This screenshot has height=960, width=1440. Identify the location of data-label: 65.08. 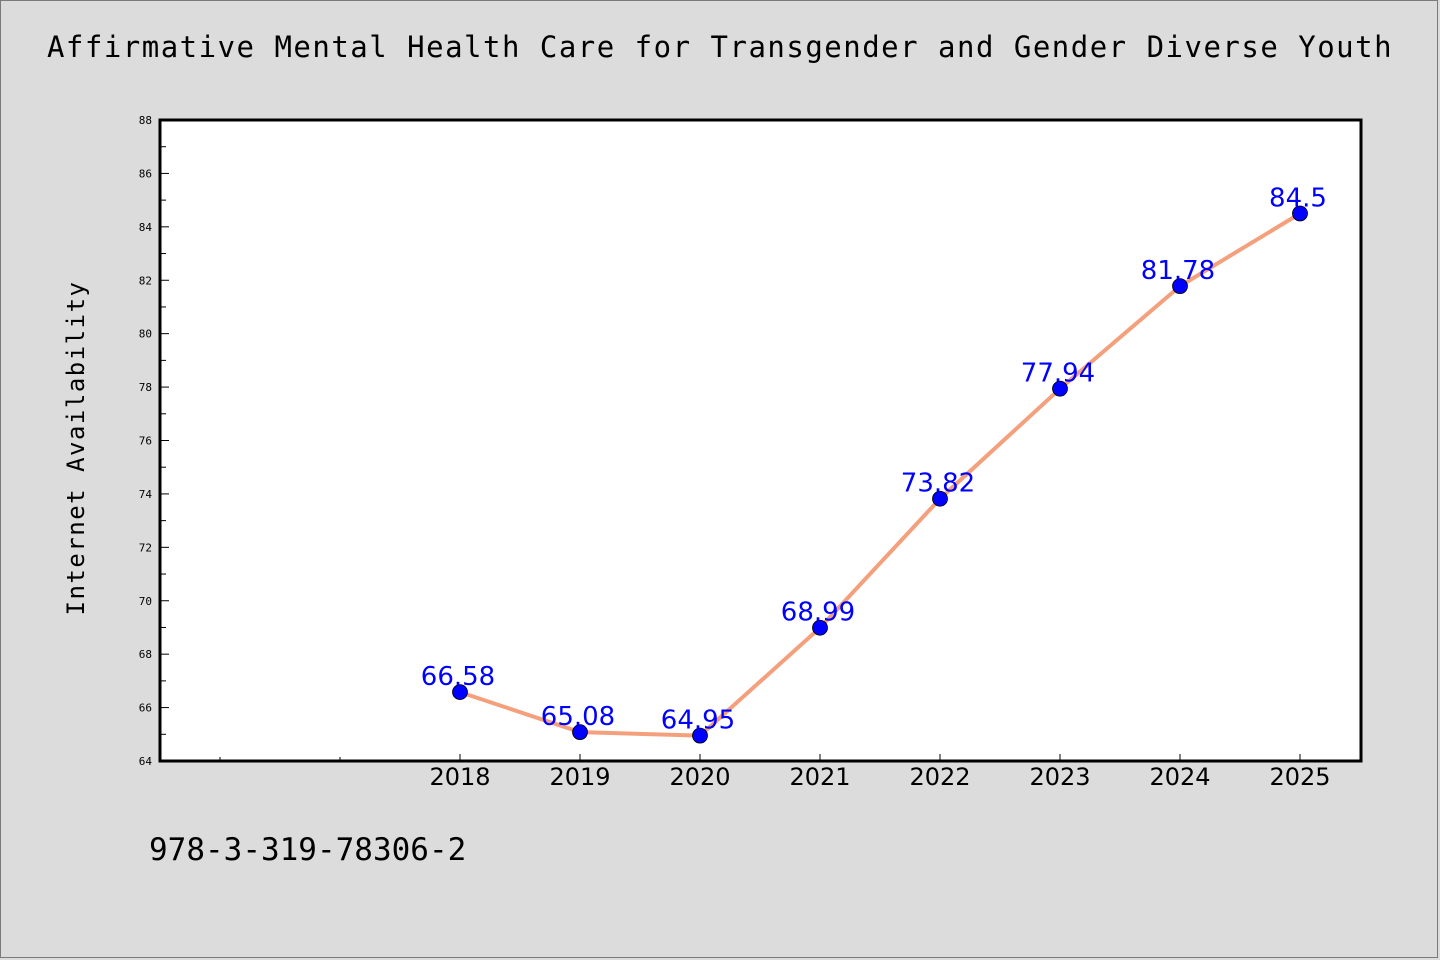
(578, 717).